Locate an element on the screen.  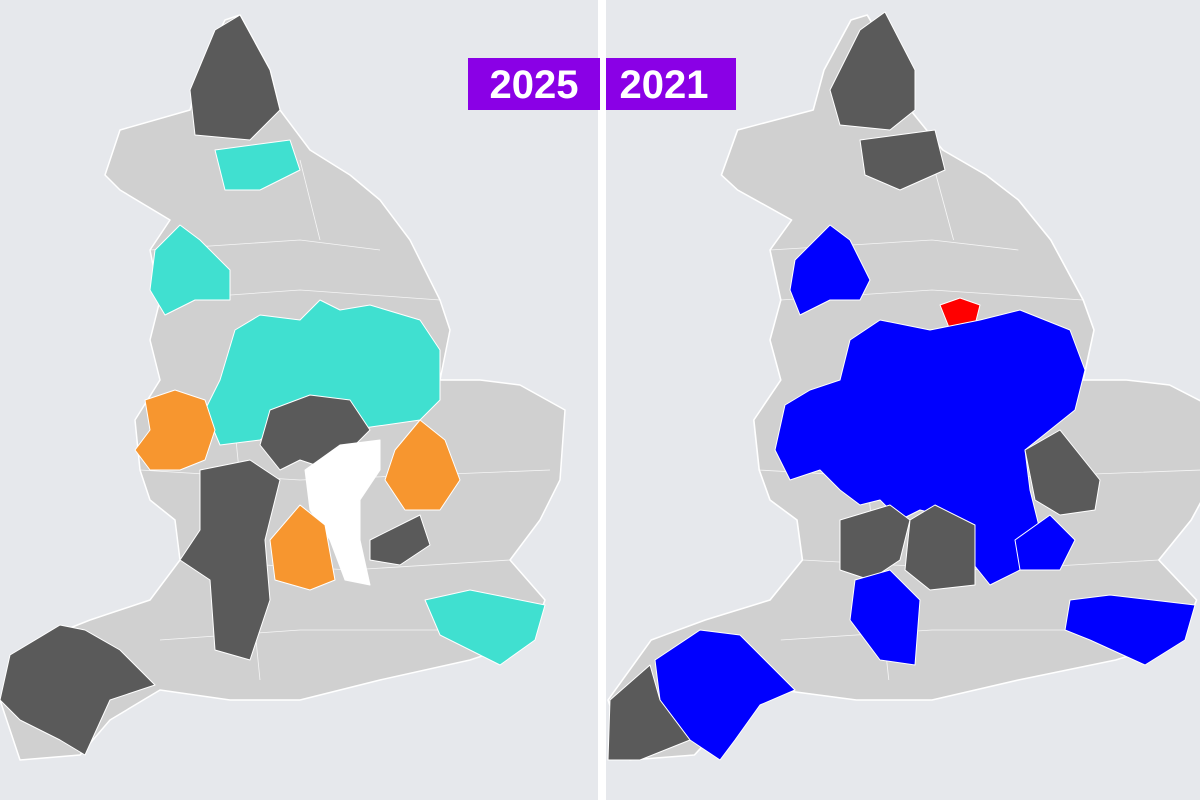
divider is located at coordinates (602, 400).